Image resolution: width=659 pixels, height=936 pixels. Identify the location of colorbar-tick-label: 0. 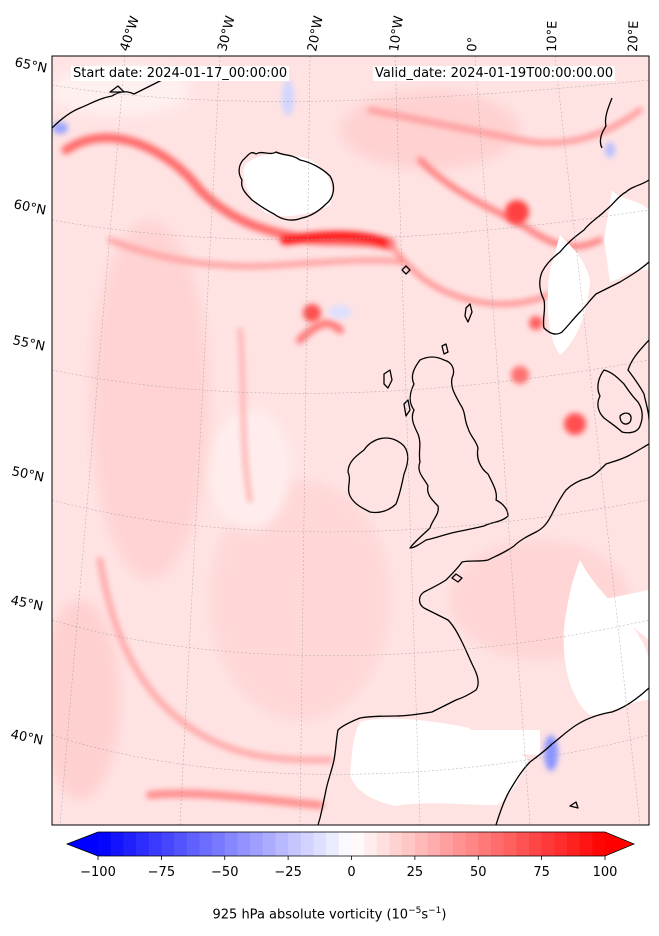
(351, 872).